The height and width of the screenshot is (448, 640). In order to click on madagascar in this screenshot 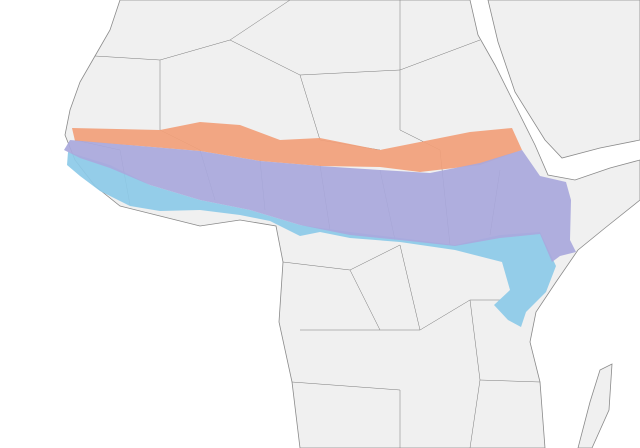, I will do `click(595, 405)`.